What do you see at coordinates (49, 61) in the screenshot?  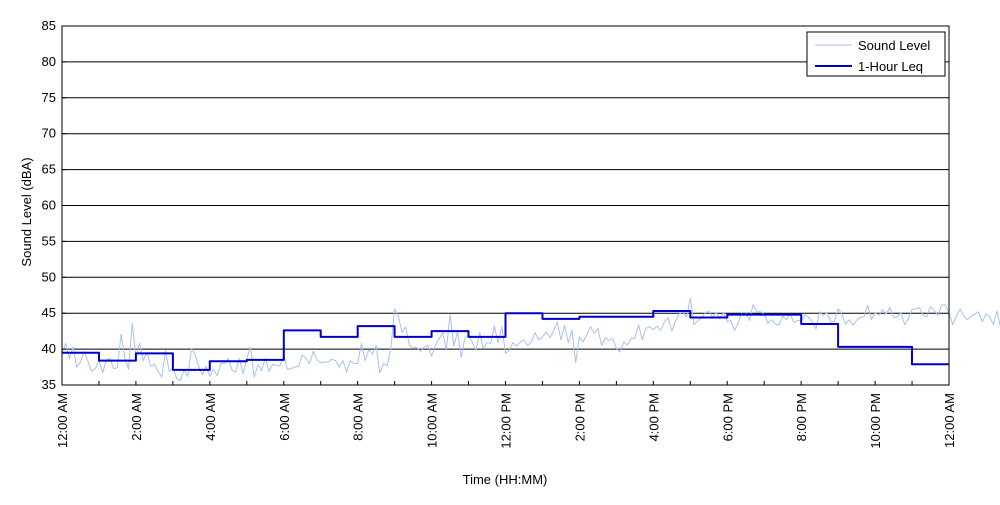 I see `y-tick-label-80: 80` at bounding box center [49, 61].